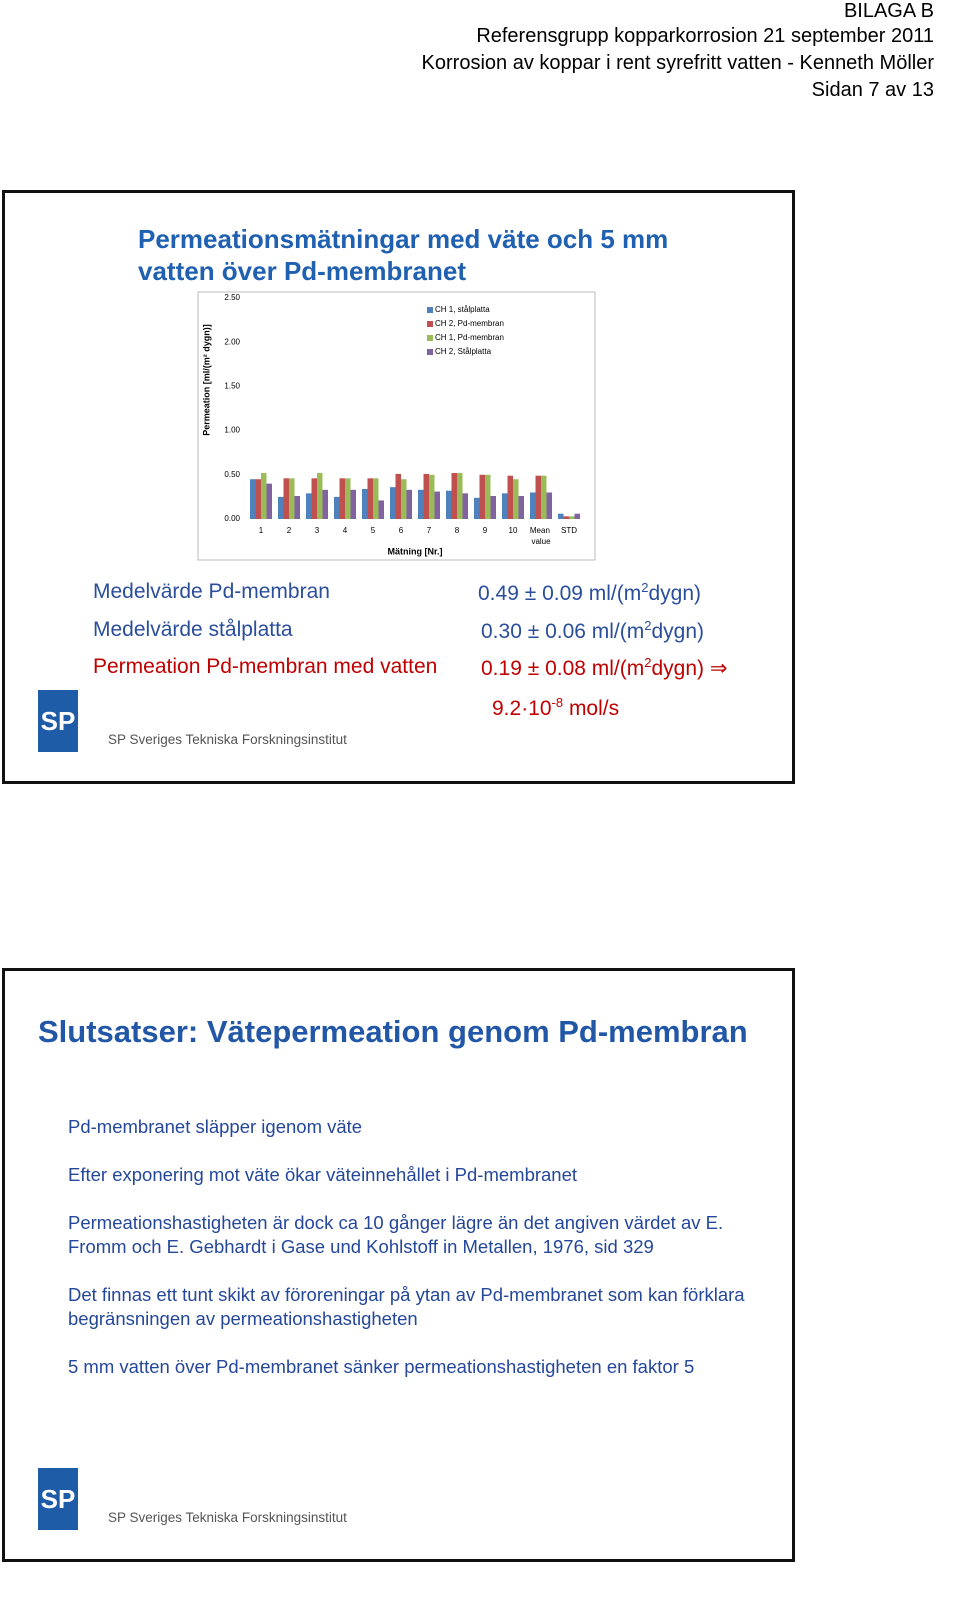 Image resolution: width=960 pixels, height=1606 pixels. I want to click on label-line: Mean, so click(541, 530).